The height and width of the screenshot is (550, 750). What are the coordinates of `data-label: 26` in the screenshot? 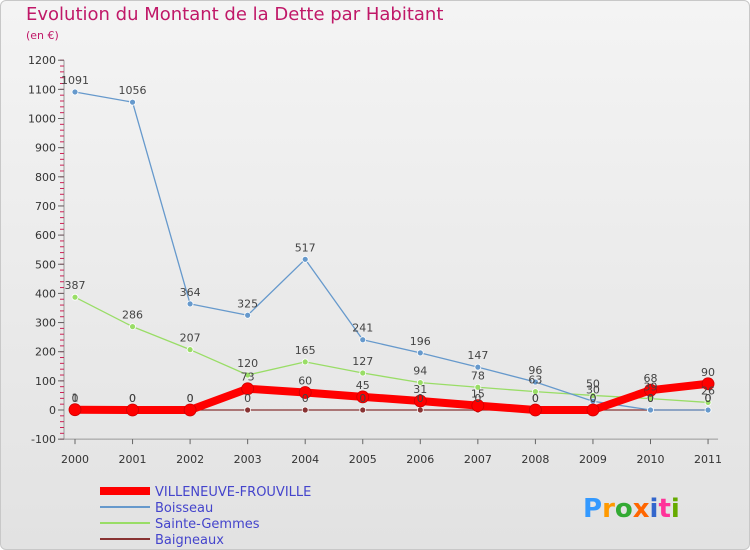 It's located at (708, 390).